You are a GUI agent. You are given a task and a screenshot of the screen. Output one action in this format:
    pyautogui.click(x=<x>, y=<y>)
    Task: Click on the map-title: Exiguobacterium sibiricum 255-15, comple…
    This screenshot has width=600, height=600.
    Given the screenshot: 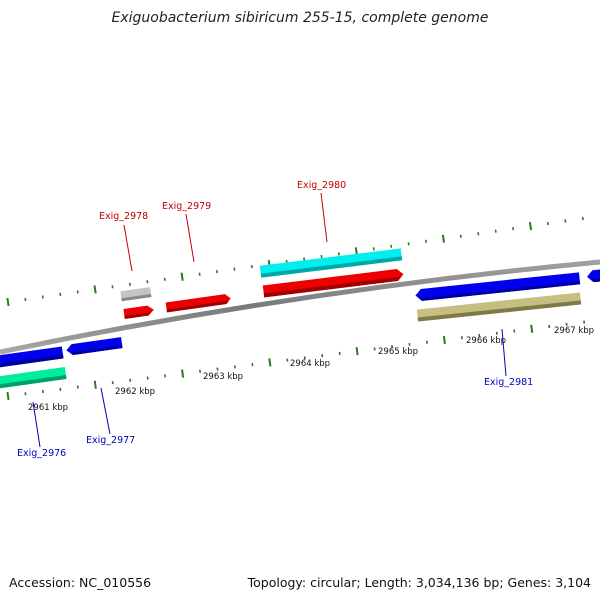 What is the action you would take?
    pyautogui.click(x=300, y=18)
    